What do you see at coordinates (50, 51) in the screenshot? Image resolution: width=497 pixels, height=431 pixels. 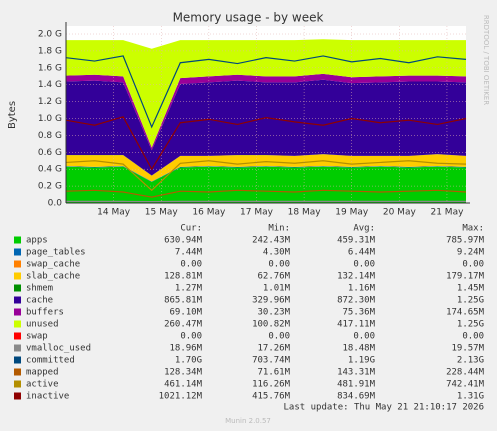 I see `y-tick-label: 1.8 G` at bounding box center [50, 51].